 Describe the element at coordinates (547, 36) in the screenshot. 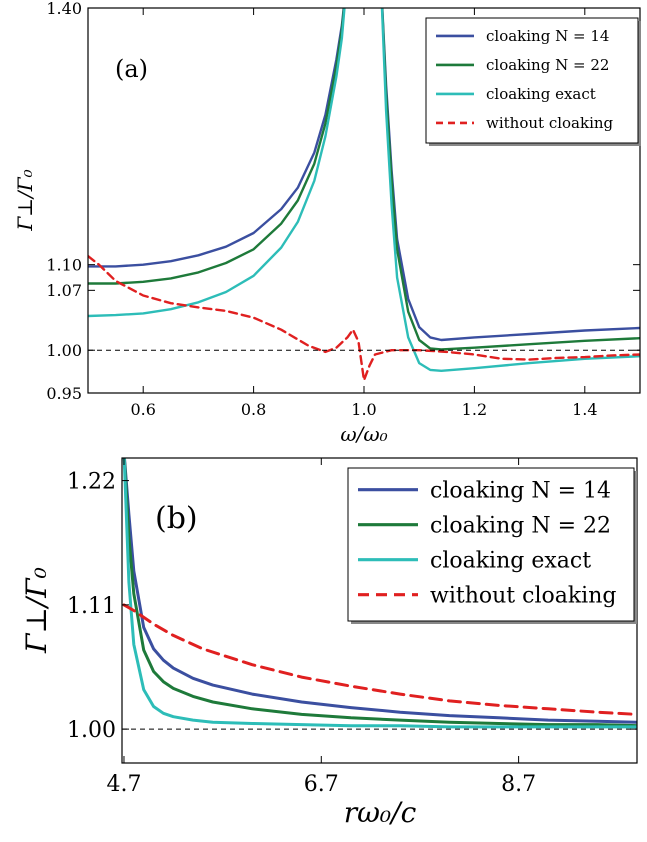

I see `panel-a-legend-label-cloaking-n-14: cloaking N = 14` at that location.